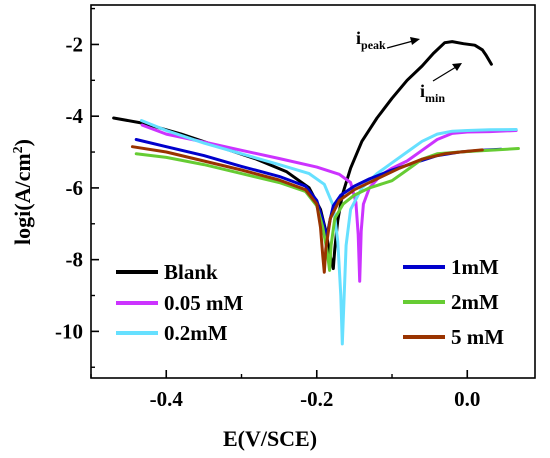 This screenshot has width=550, height=458. I want to click on annotation-i-min: imin, so click(441, 84).